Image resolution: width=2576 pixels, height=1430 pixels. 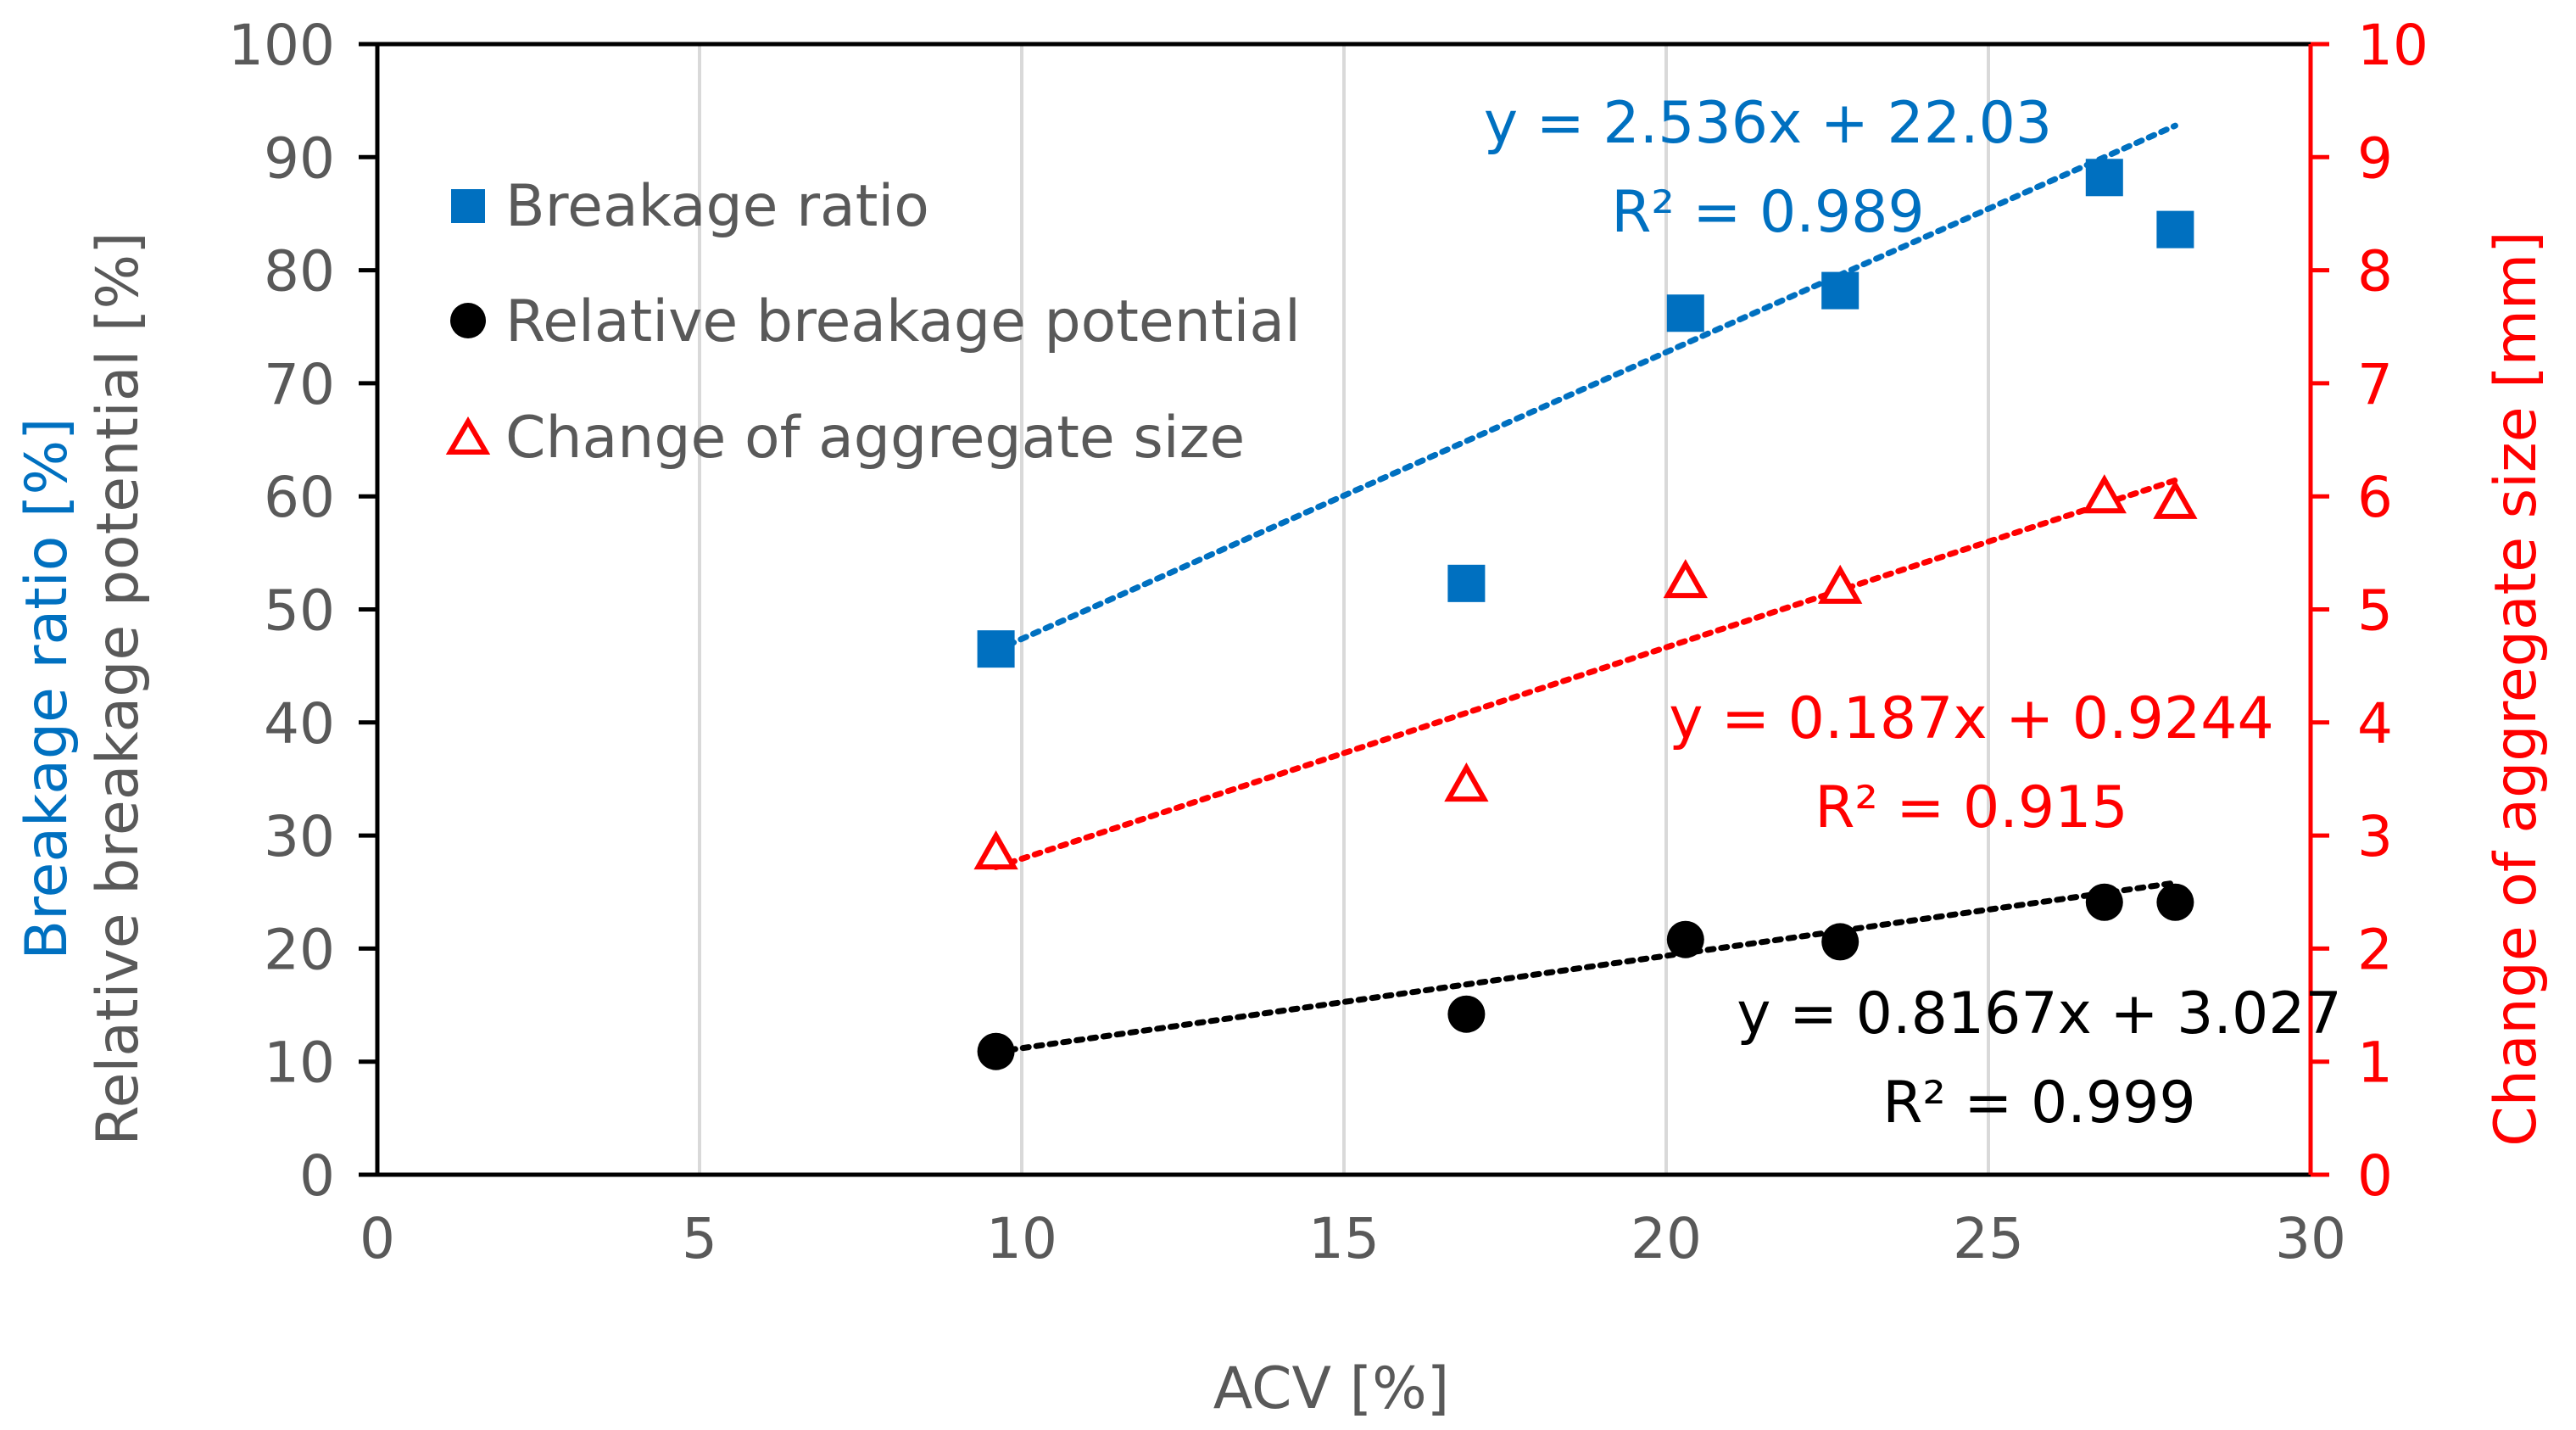 What do you see at coordinates (2375, 1064) in the screenshot?
I see `right-tick-label: 1` at bounding box center [2375, 1064].